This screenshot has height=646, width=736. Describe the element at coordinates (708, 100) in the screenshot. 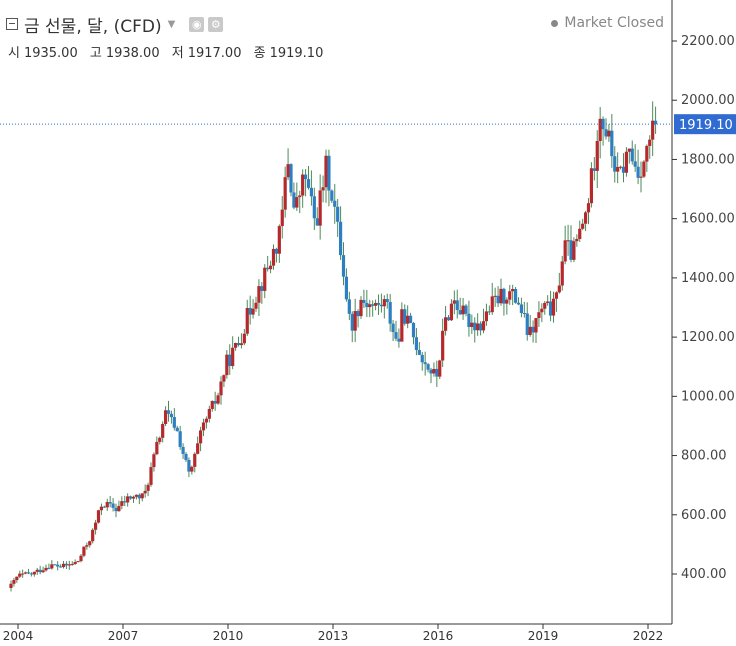

I see `y-tick-label: 2000.00` at that location.